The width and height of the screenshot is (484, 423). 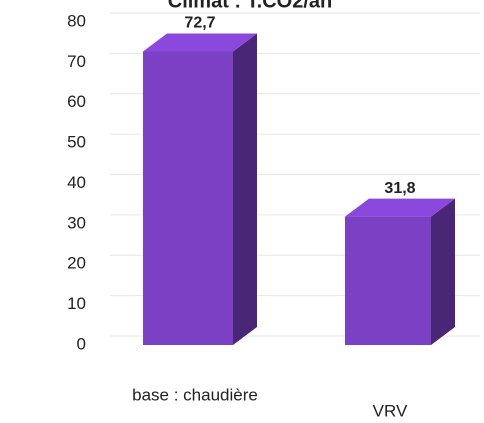 What do you see at coordinates (76, 222) in the screenshot?
I see `y-tick-label: 30` at bounding box center [76, 222].